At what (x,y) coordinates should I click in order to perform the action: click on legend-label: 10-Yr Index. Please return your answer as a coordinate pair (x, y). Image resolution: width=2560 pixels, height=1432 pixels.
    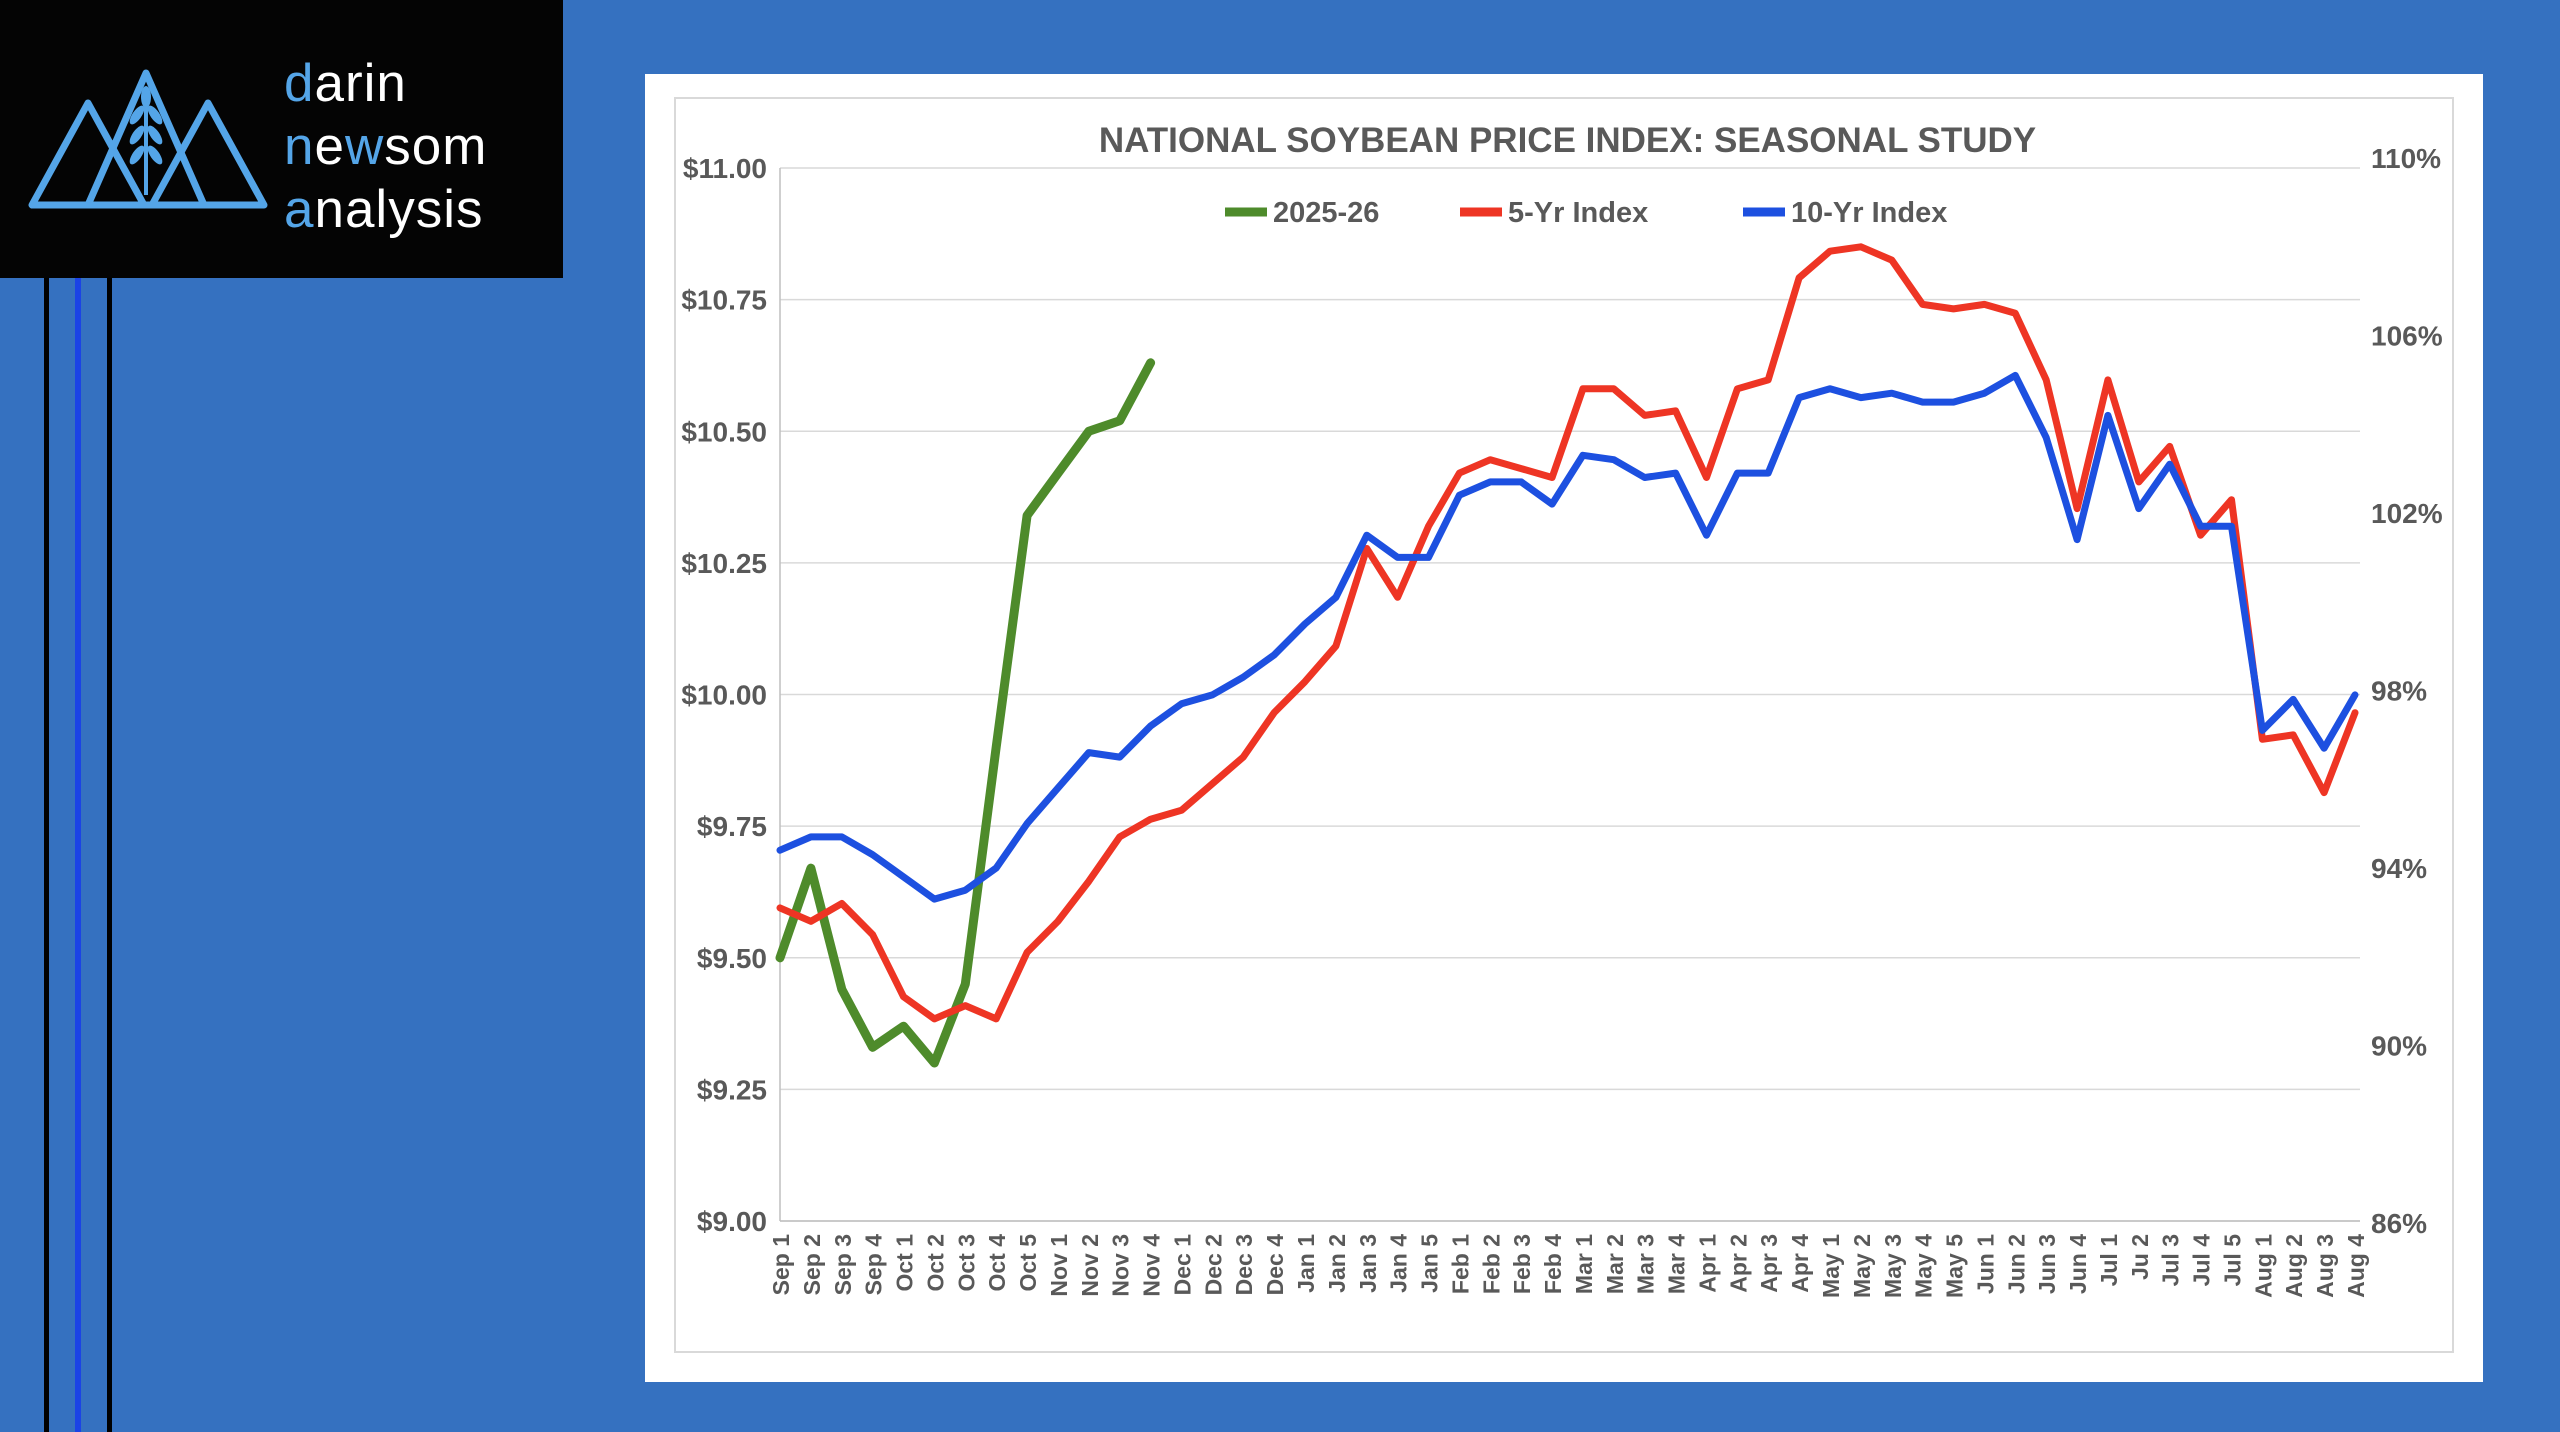
    Looking at the image, I should click on (1869, 213).